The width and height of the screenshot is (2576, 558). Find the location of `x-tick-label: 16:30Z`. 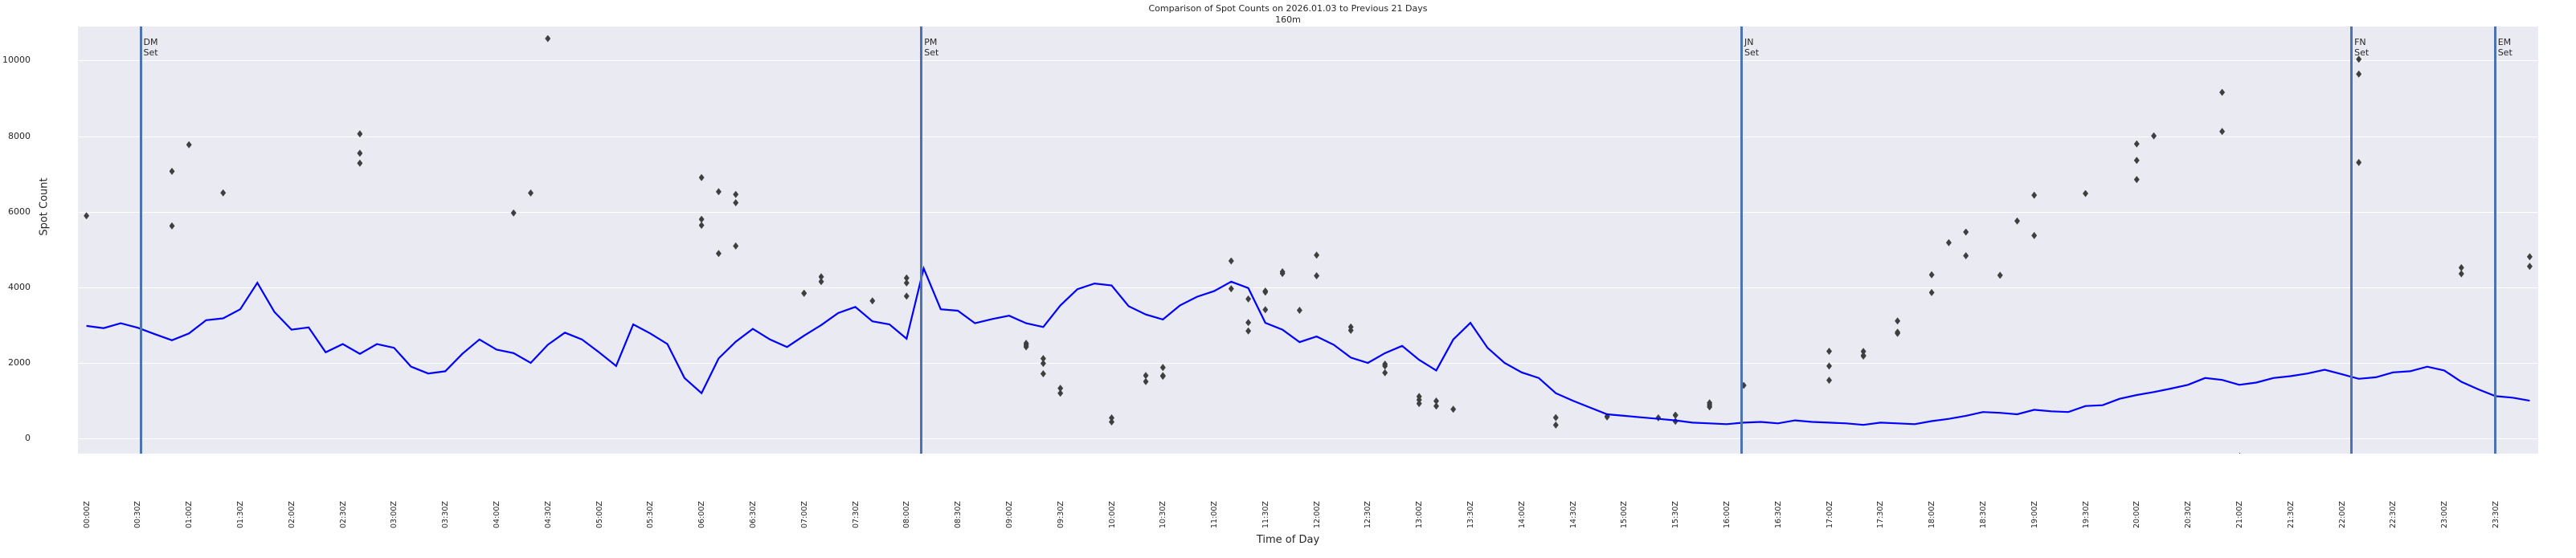

x-tick-label: 16:30Z is located at coordinates (1778, 514).